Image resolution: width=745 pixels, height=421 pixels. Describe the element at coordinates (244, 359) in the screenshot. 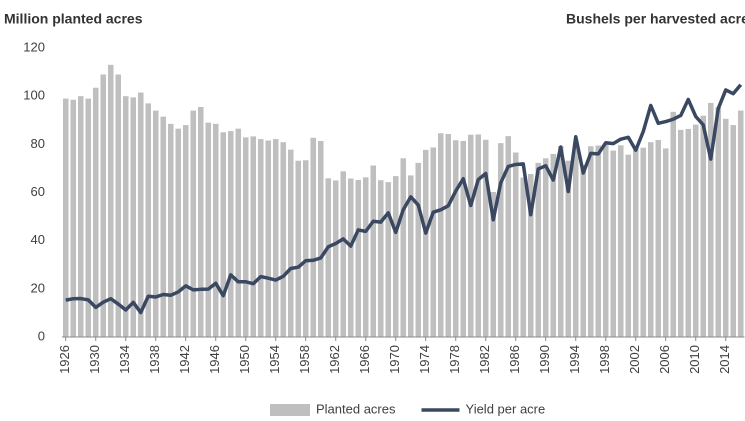

I see `x-tick-label: 1950` at that location.